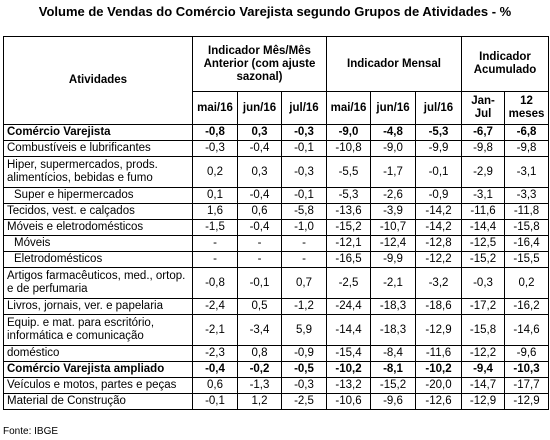  Describe the element at coordinates (527, 385) in the screenshot. I see `cell: -17,7` at that location.